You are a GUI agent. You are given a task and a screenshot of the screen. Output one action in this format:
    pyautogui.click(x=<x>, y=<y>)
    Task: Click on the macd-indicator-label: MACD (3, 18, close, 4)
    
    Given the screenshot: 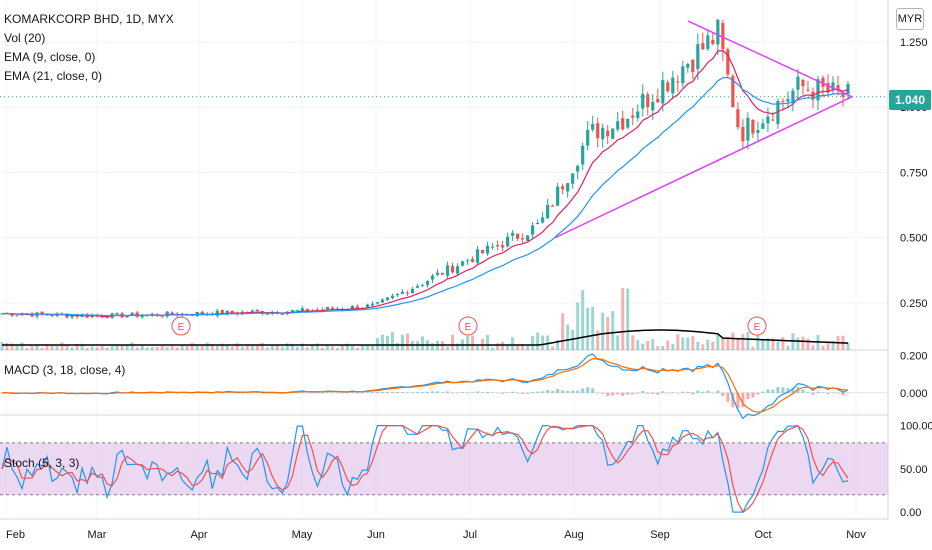 What is the action you would take?
    pyautogui.click(x=65, y=370)
    